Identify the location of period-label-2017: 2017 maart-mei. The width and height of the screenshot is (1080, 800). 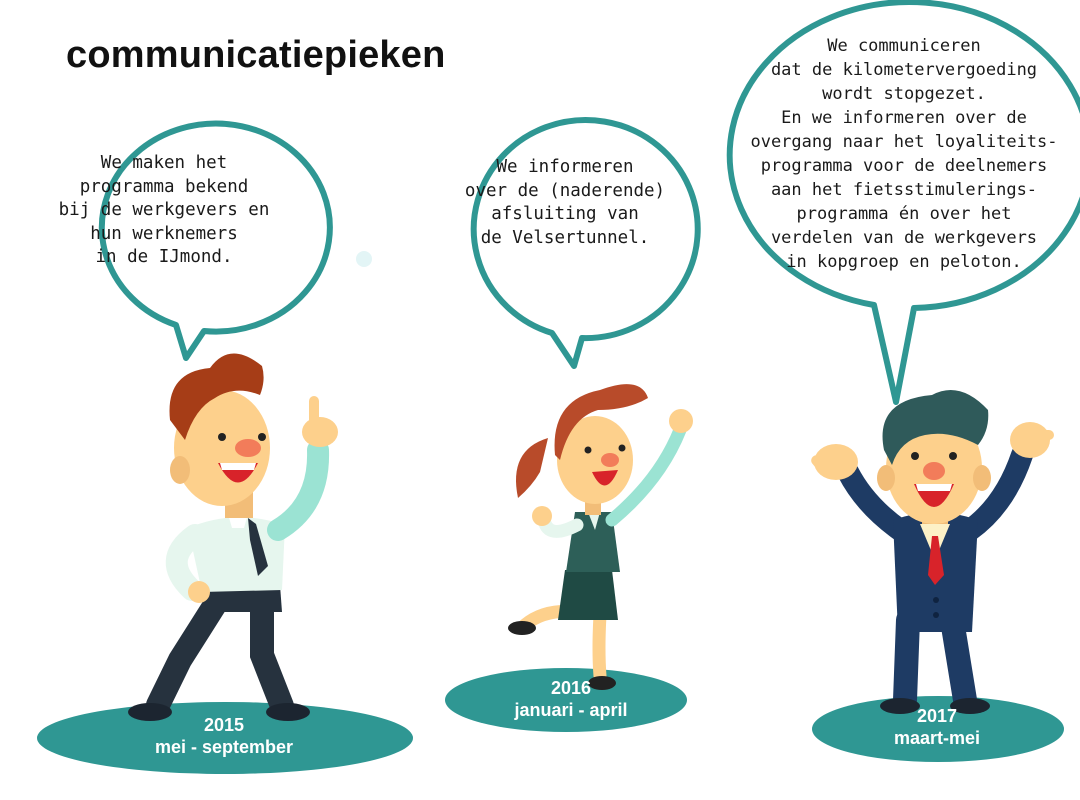
(937, 727).